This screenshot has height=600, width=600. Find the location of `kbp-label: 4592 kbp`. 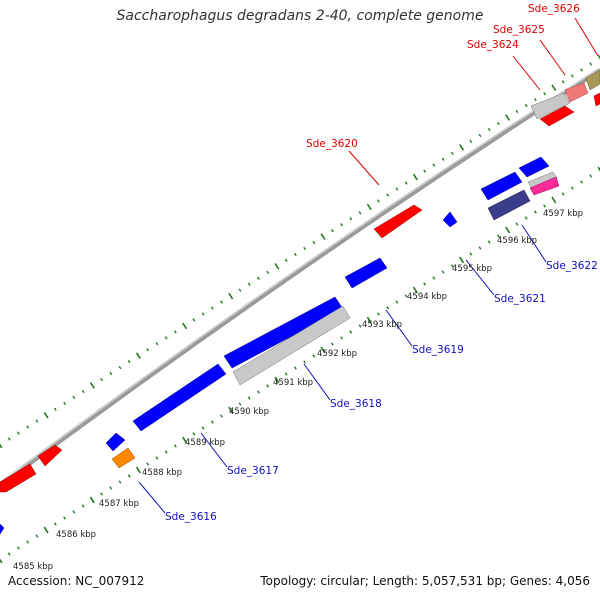

kbp-label: 4592 kbp is located at coordinates (337, 354).